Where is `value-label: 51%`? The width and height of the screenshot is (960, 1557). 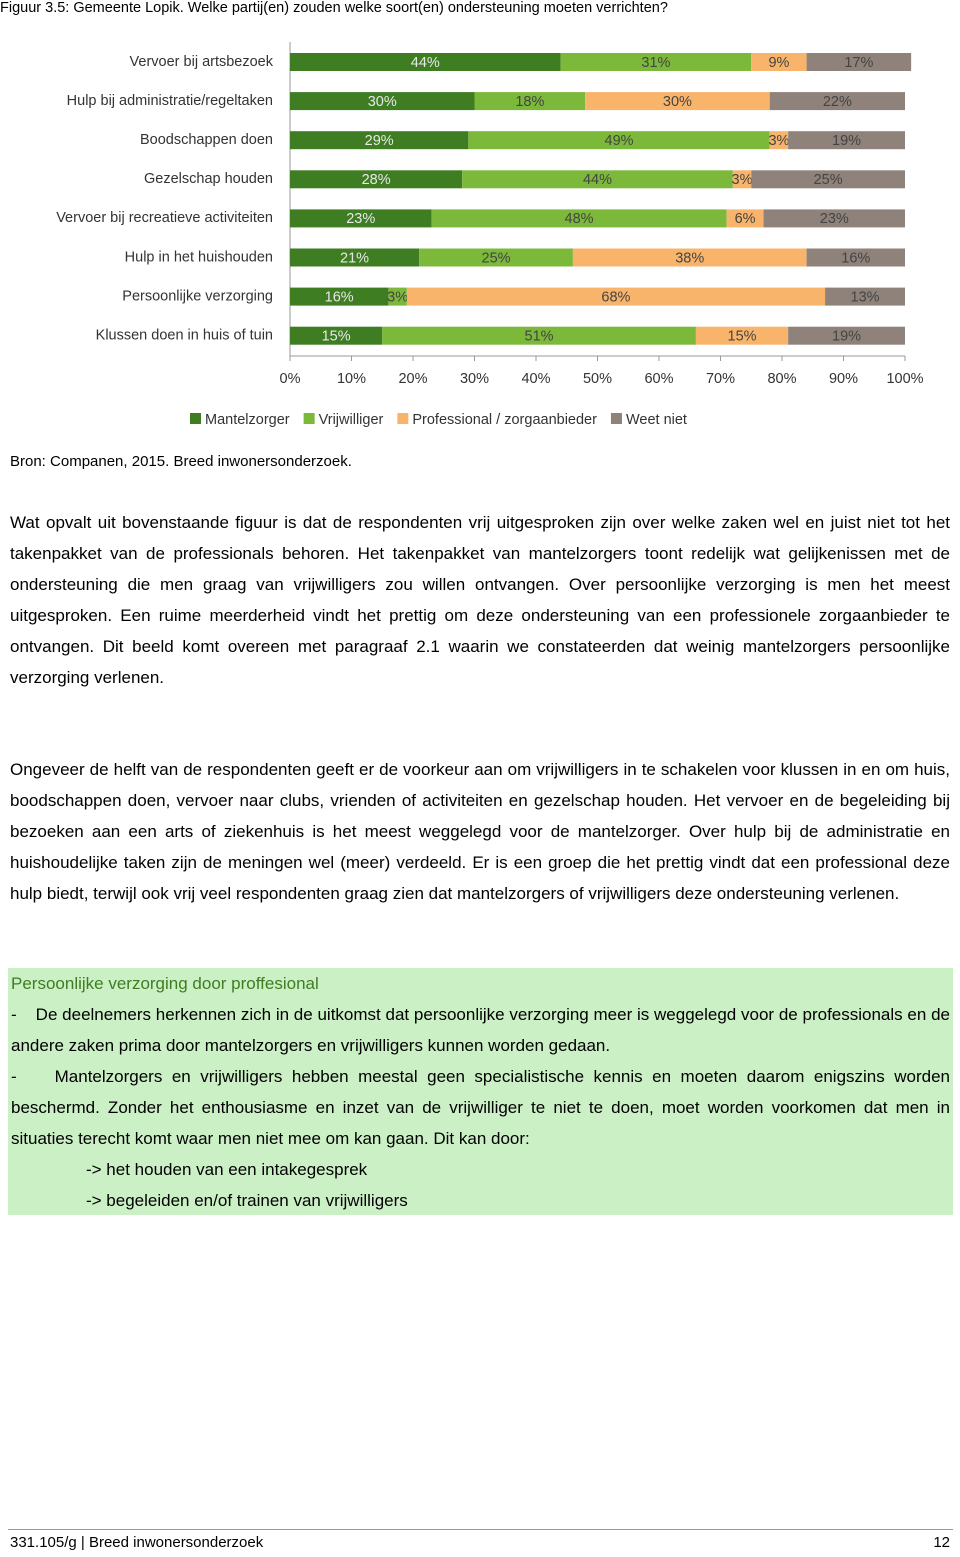
value-label: 51% is located at coordinates (539, 337).